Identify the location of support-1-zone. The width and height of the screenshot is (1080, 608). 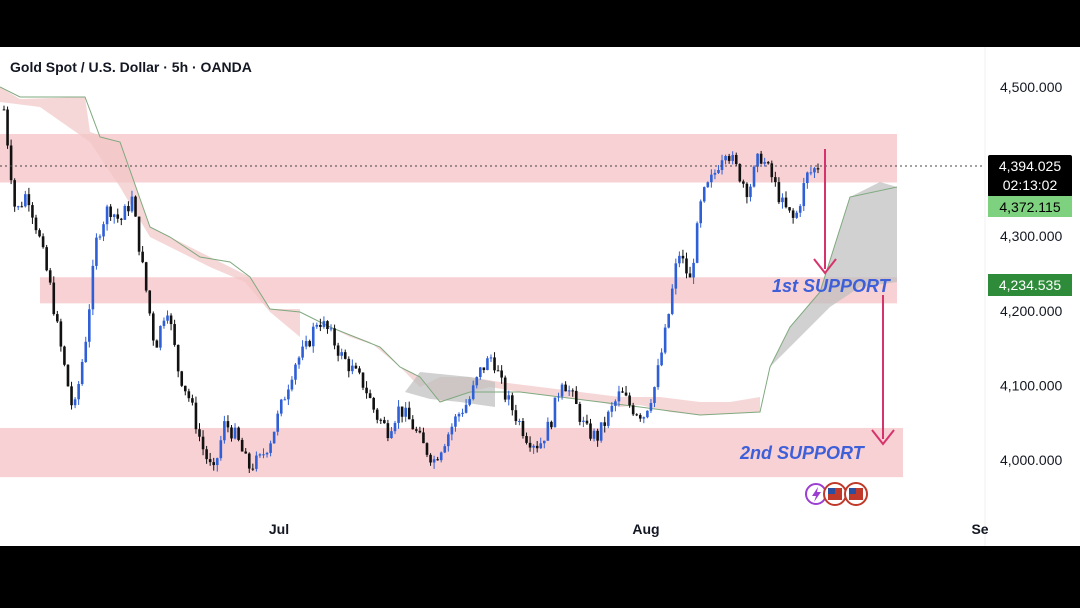
(468, 290).